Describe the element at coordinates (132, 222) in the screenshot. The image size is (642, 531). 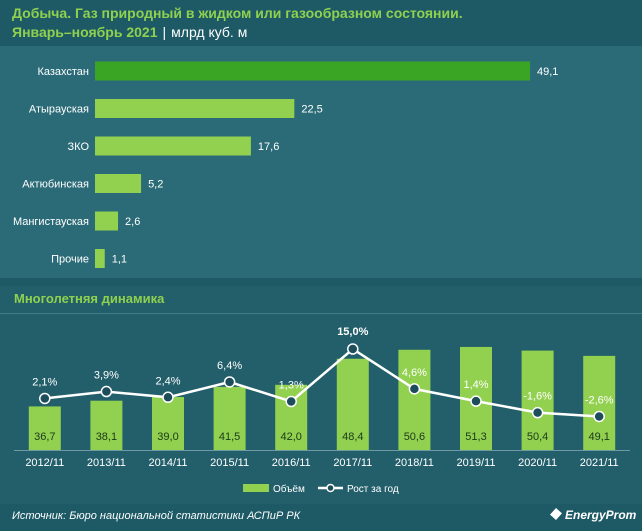
I see `data-label: 2,6` at that location.